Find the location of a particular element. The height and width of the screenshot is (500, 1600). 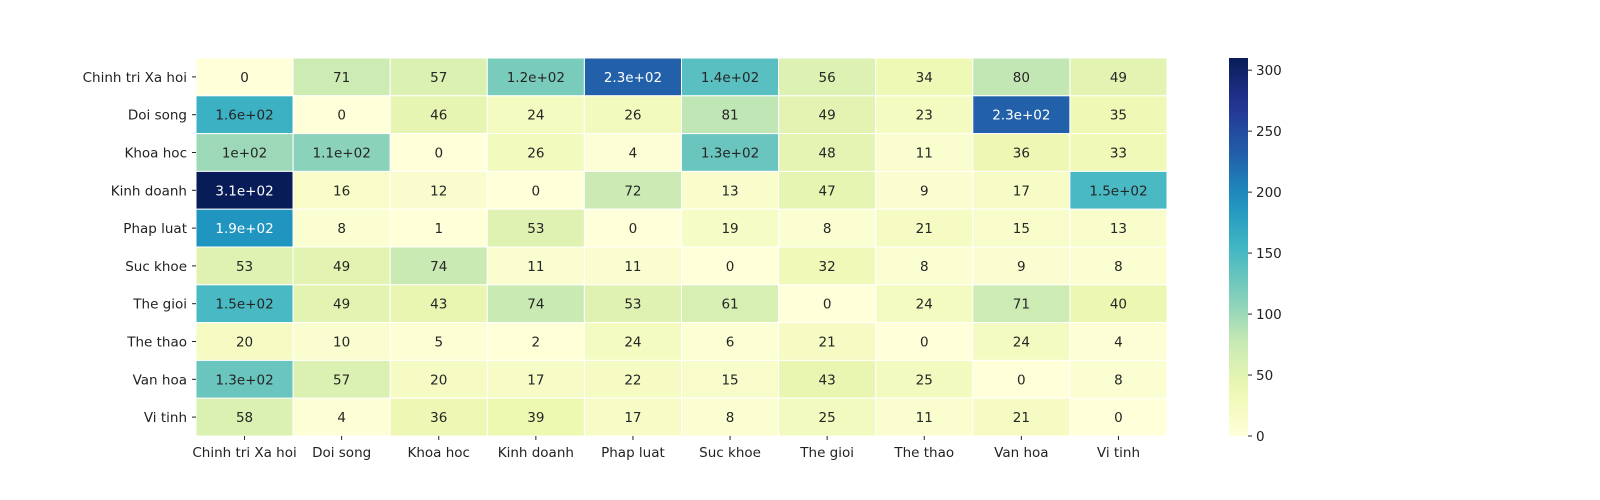

heatmap-cell-label: 26 is located at coordinates (535, 154).